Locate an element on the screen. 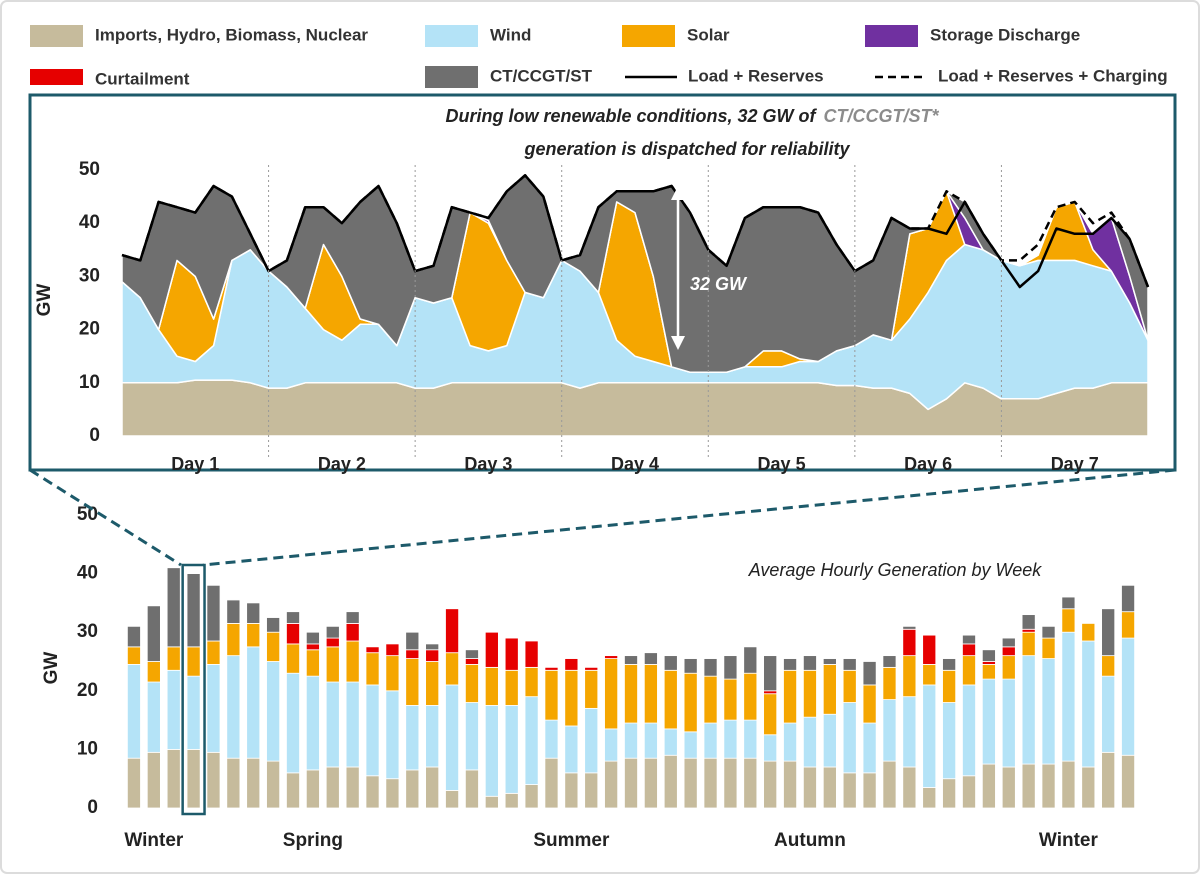  chart-title: Average Hourly Generation by Week is located at coordinates (895, 570).